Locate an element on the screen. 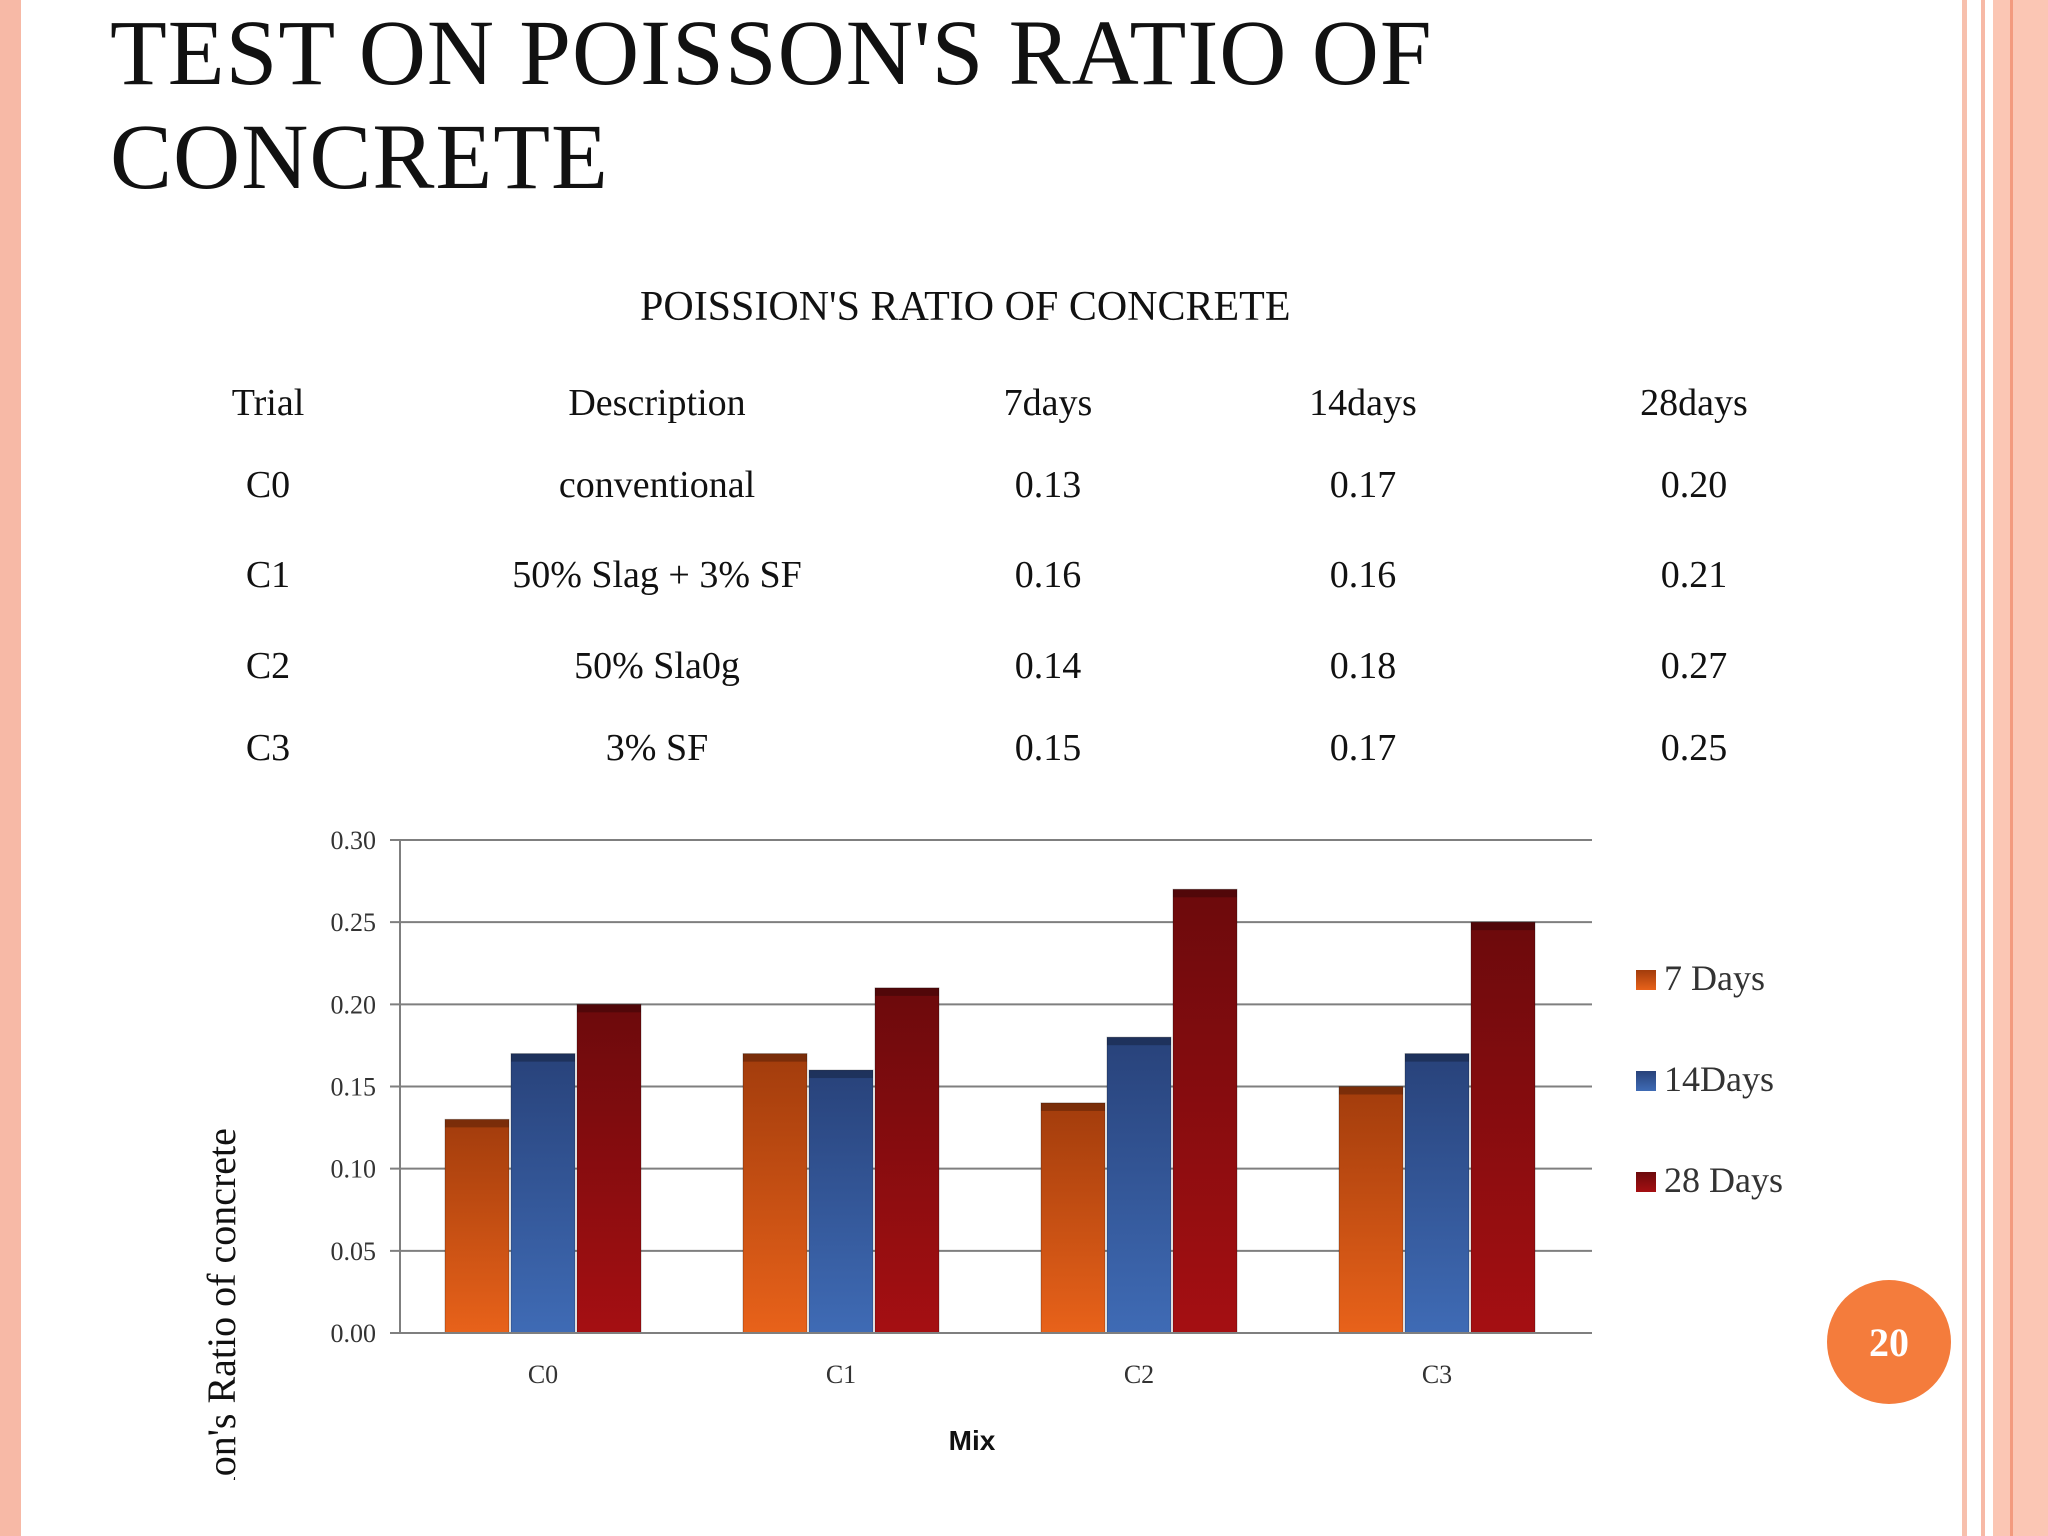  table-cell: 0.21 is located at coordinates (1694, 575).